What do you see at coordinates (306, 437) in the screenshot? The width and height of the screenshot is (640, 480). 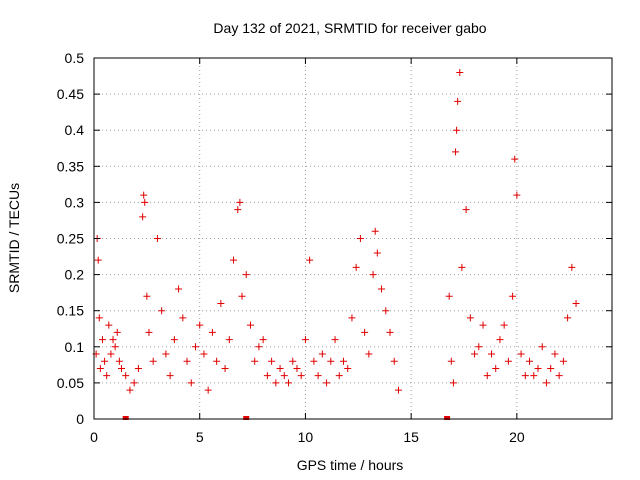 I see `x-tick-label: 10` at bounding box center [306, 437].